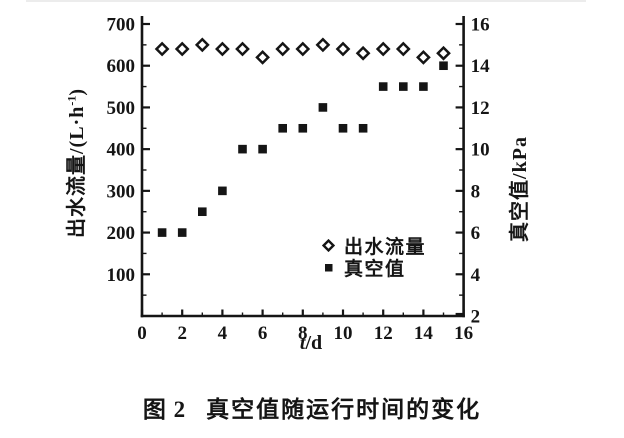  Describe the element at coordinates (121, 233) in the screenshot. I see `left-tick-label: 200` at that location.